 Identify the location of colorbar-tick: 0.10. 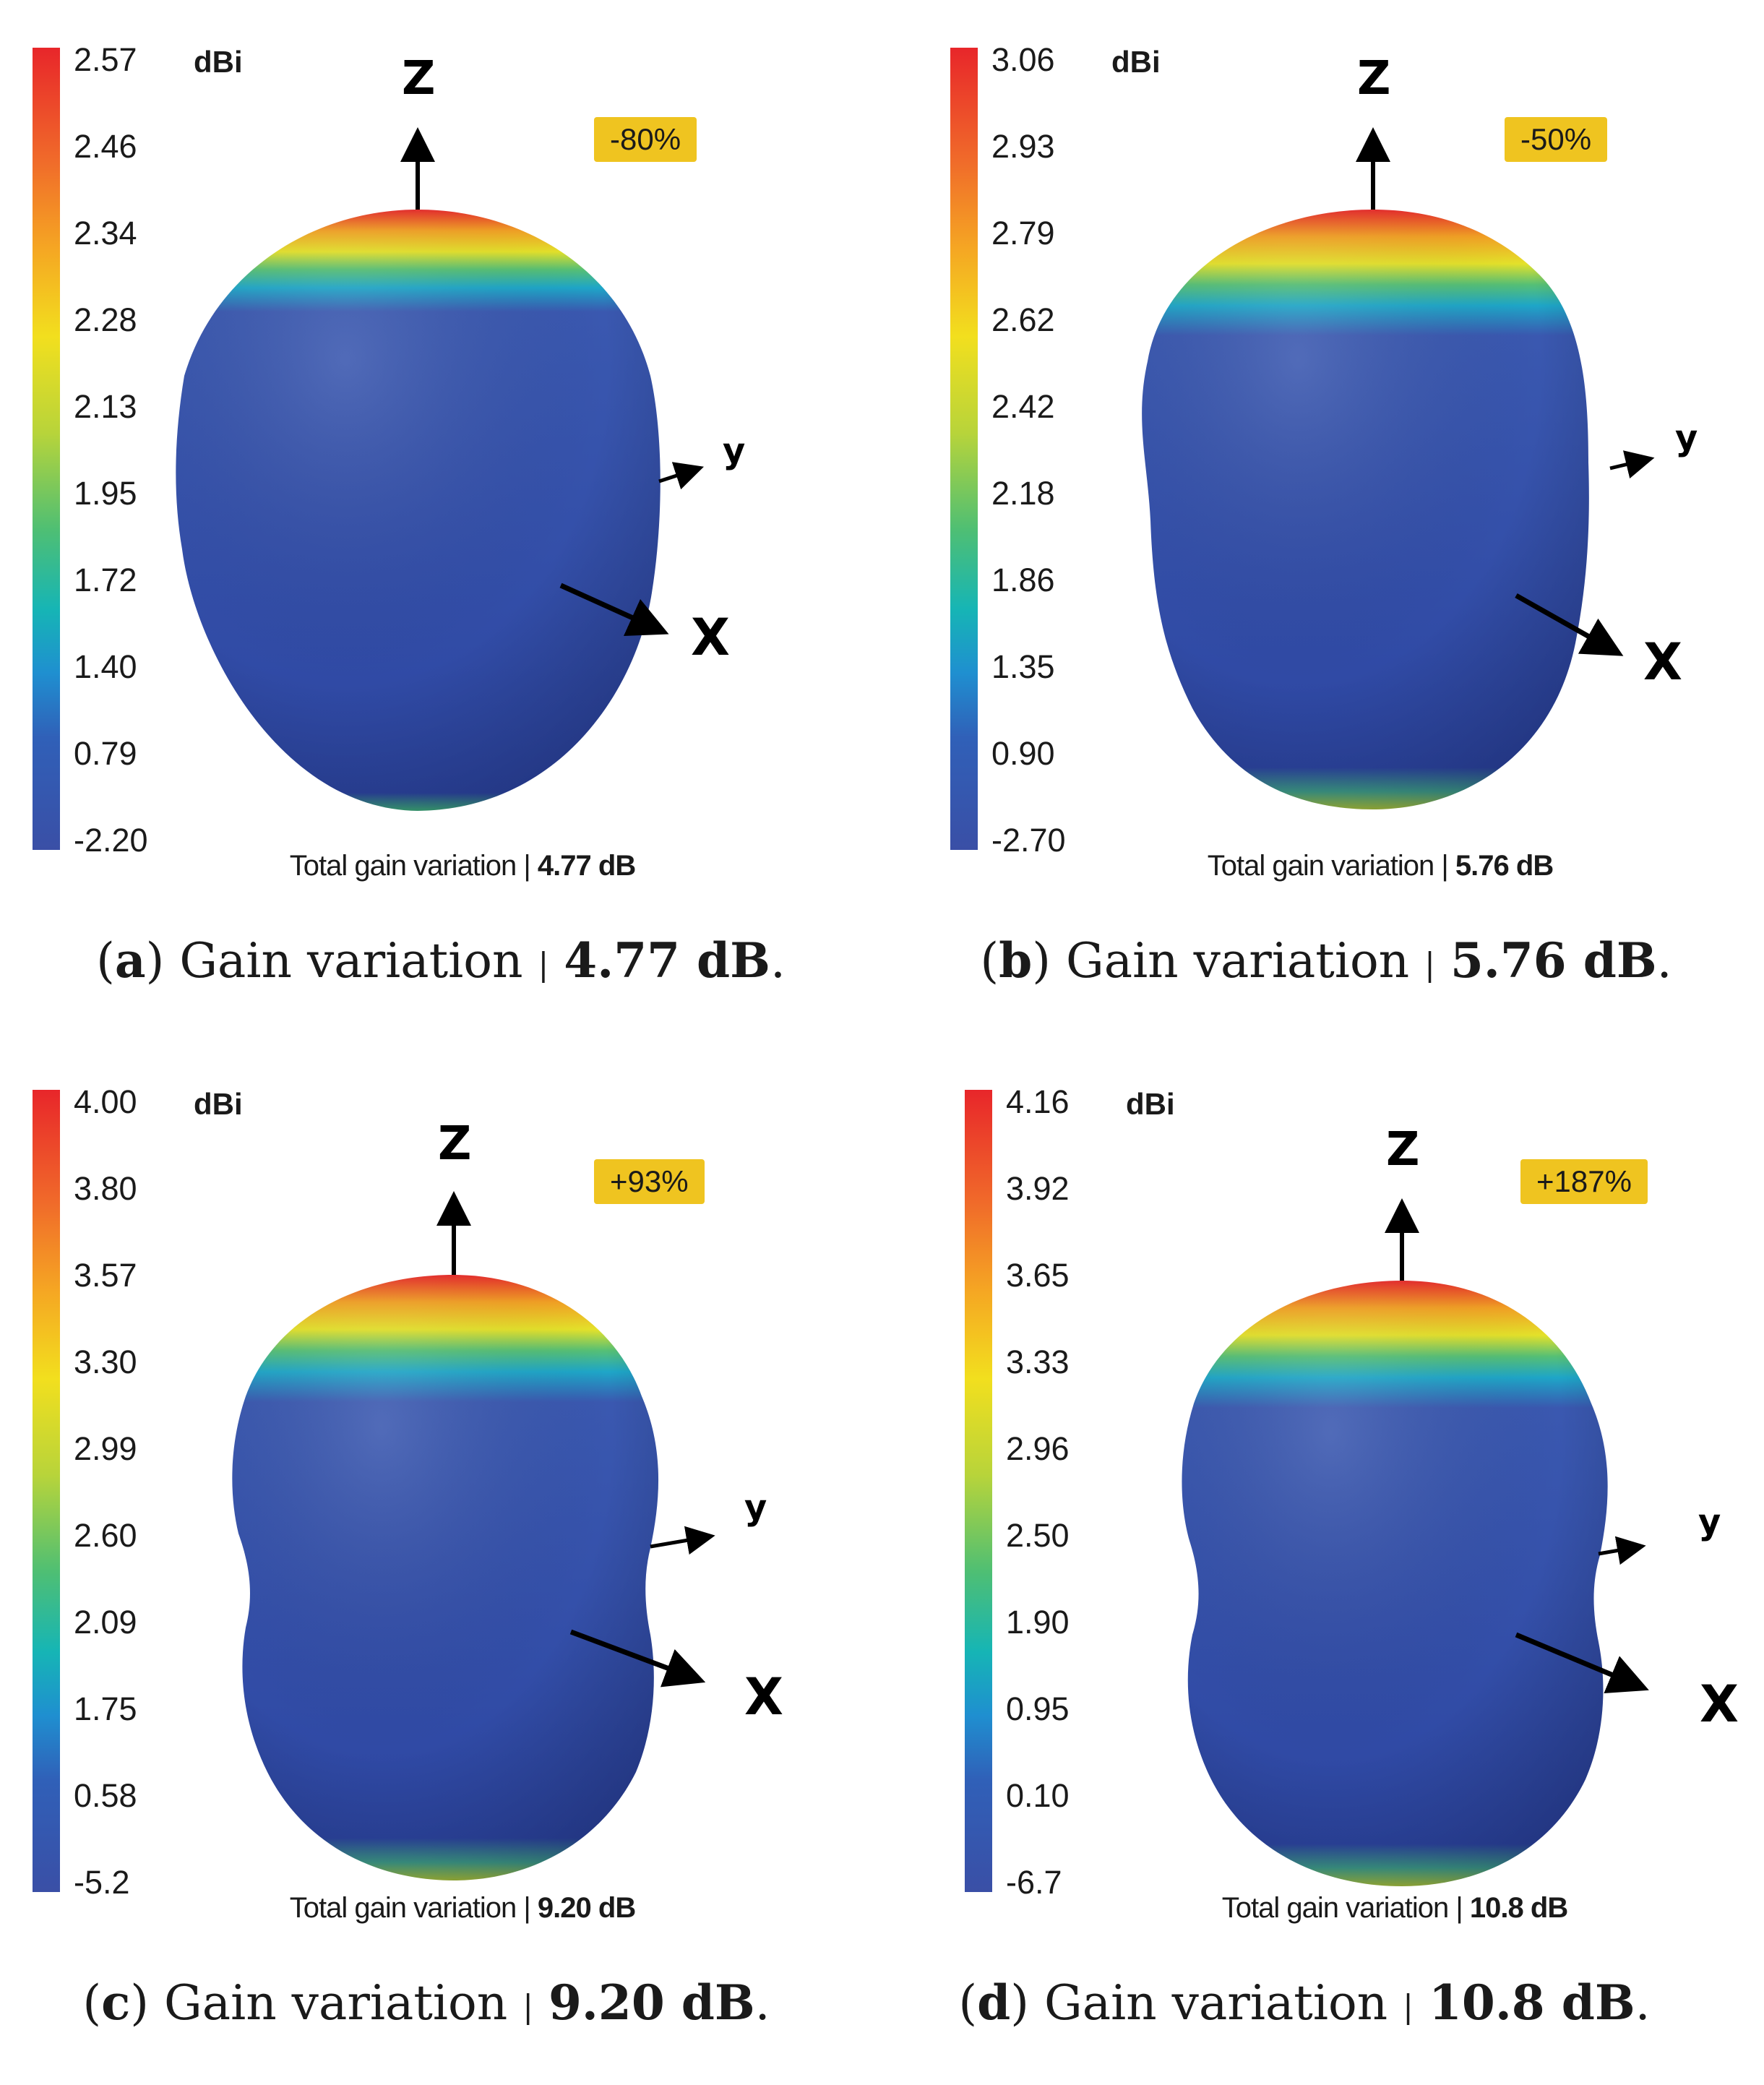
(1038, 1795).